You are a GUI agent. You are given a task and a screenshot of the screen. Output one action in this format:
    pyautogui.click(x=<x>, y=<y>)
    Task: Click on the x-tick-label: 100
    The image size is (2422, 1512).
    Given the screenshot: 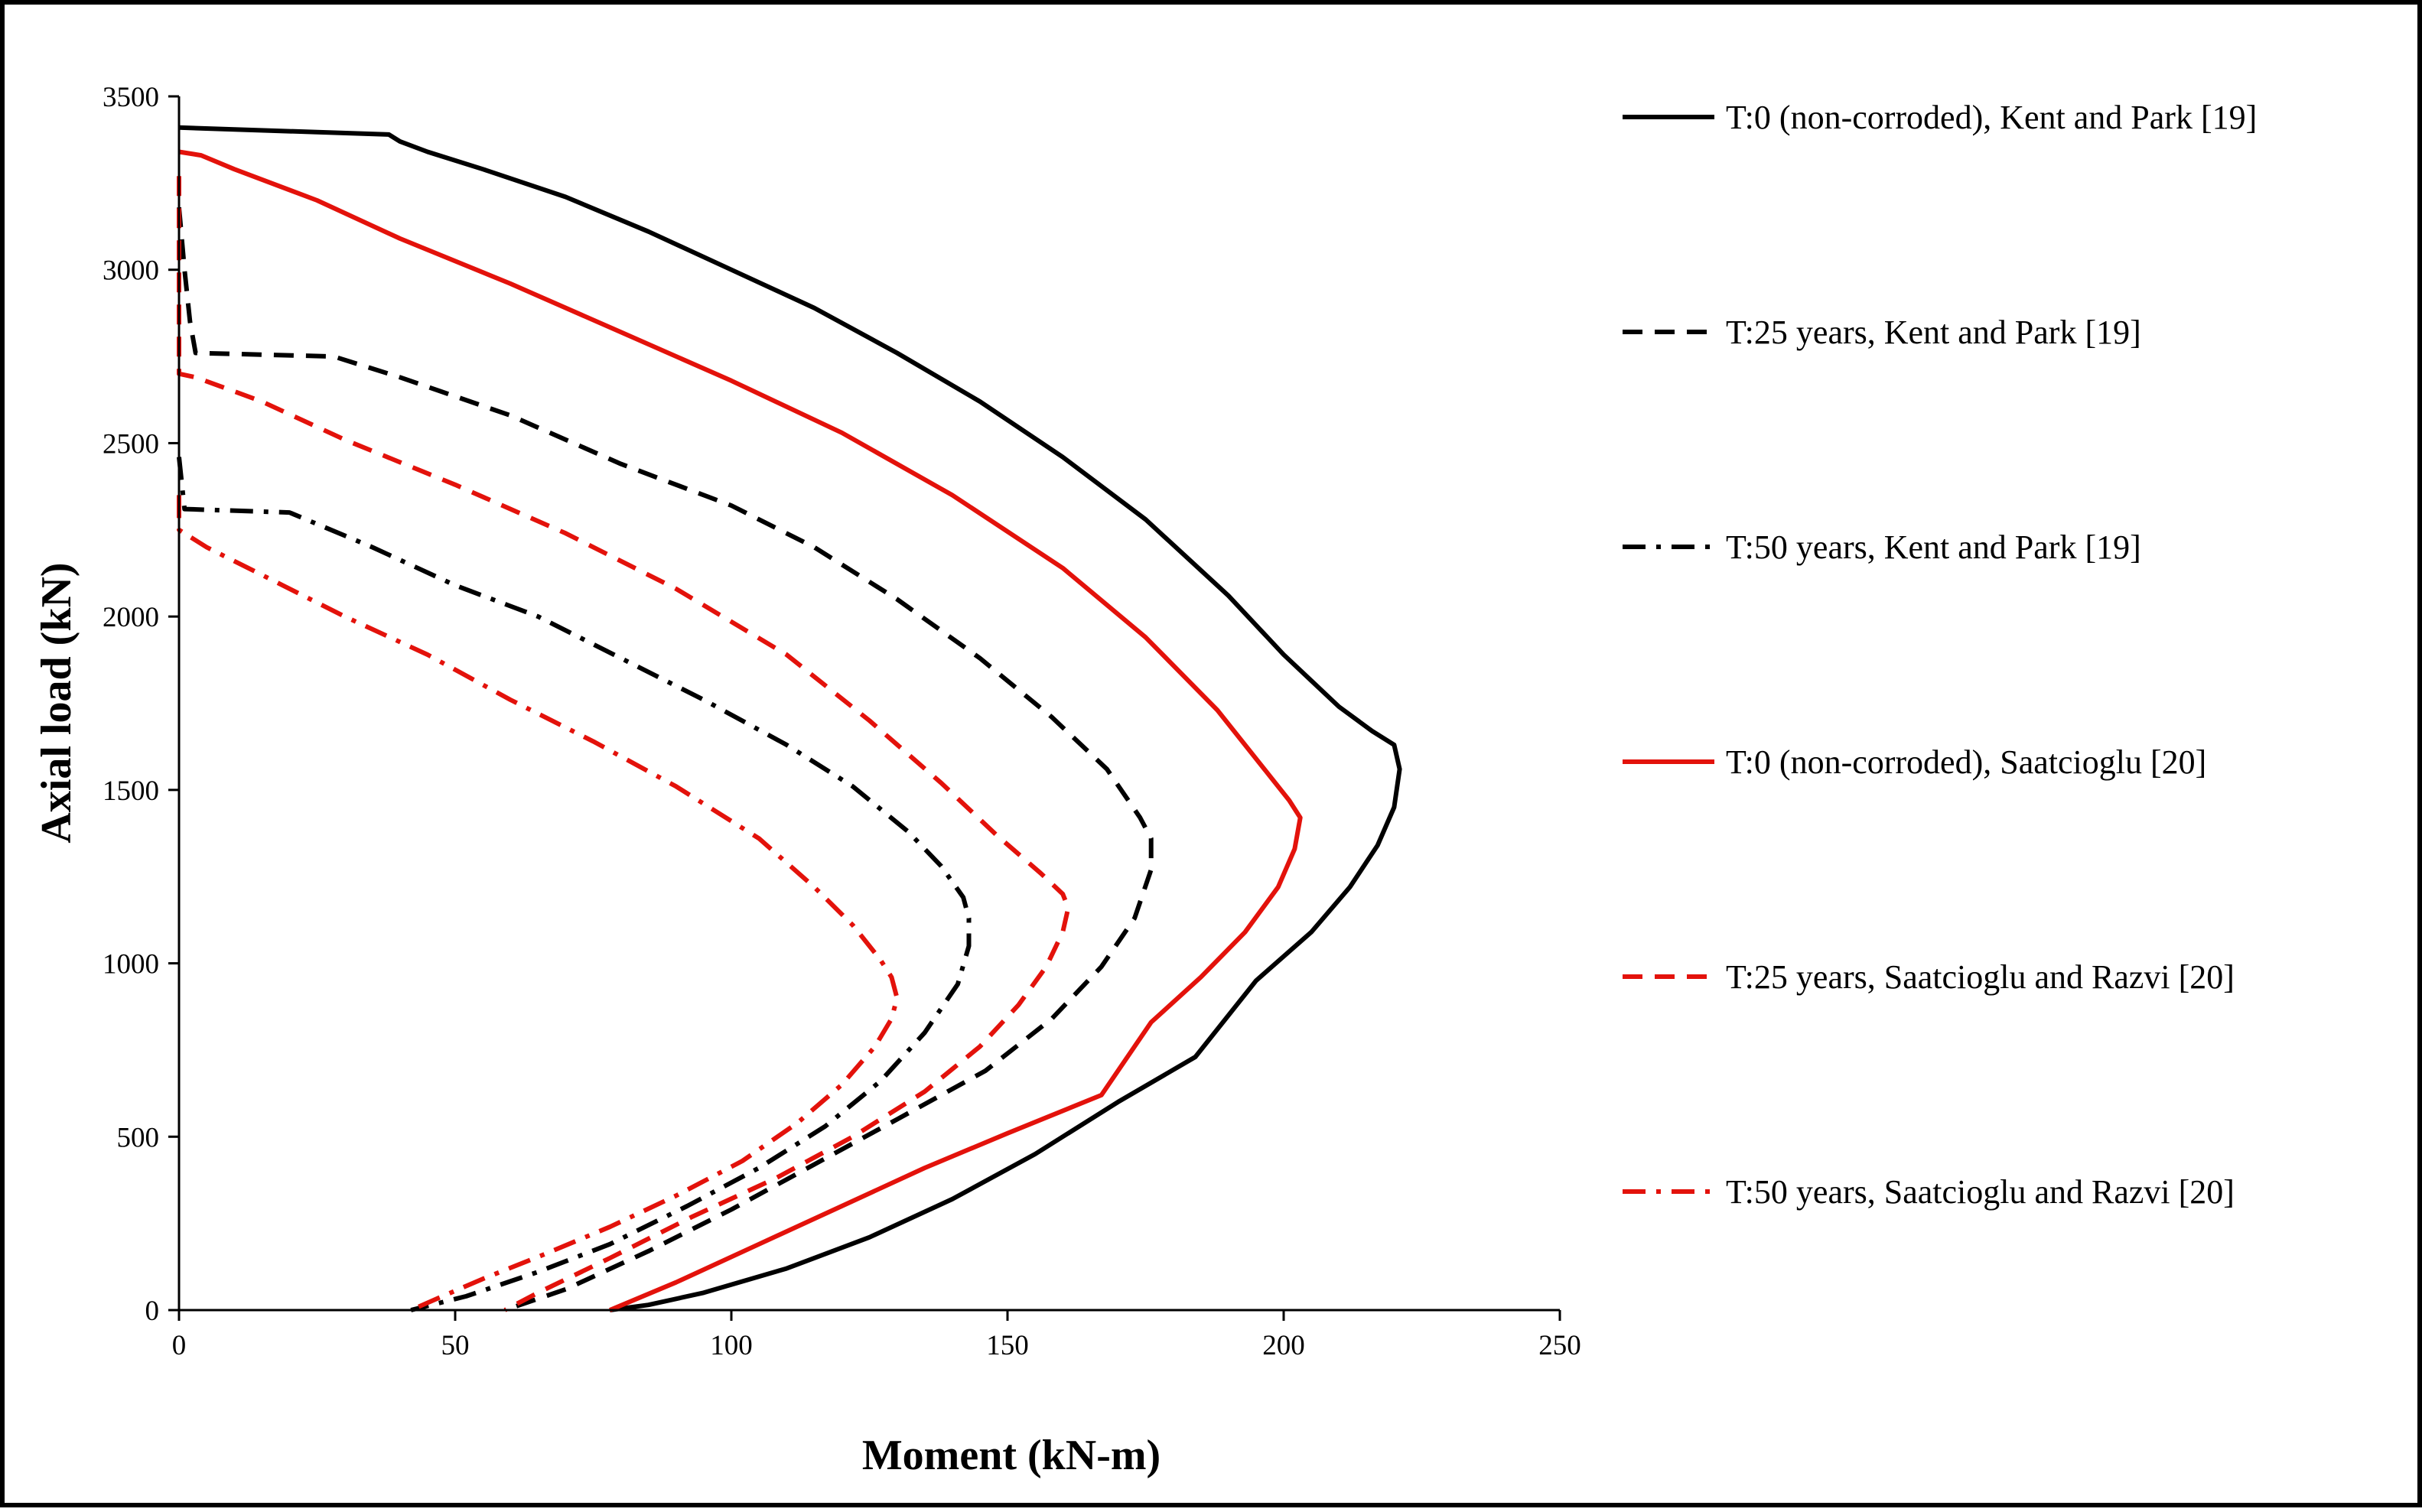 What is the action you would take?
    pyautogui.click(x=732, y=1345)
    